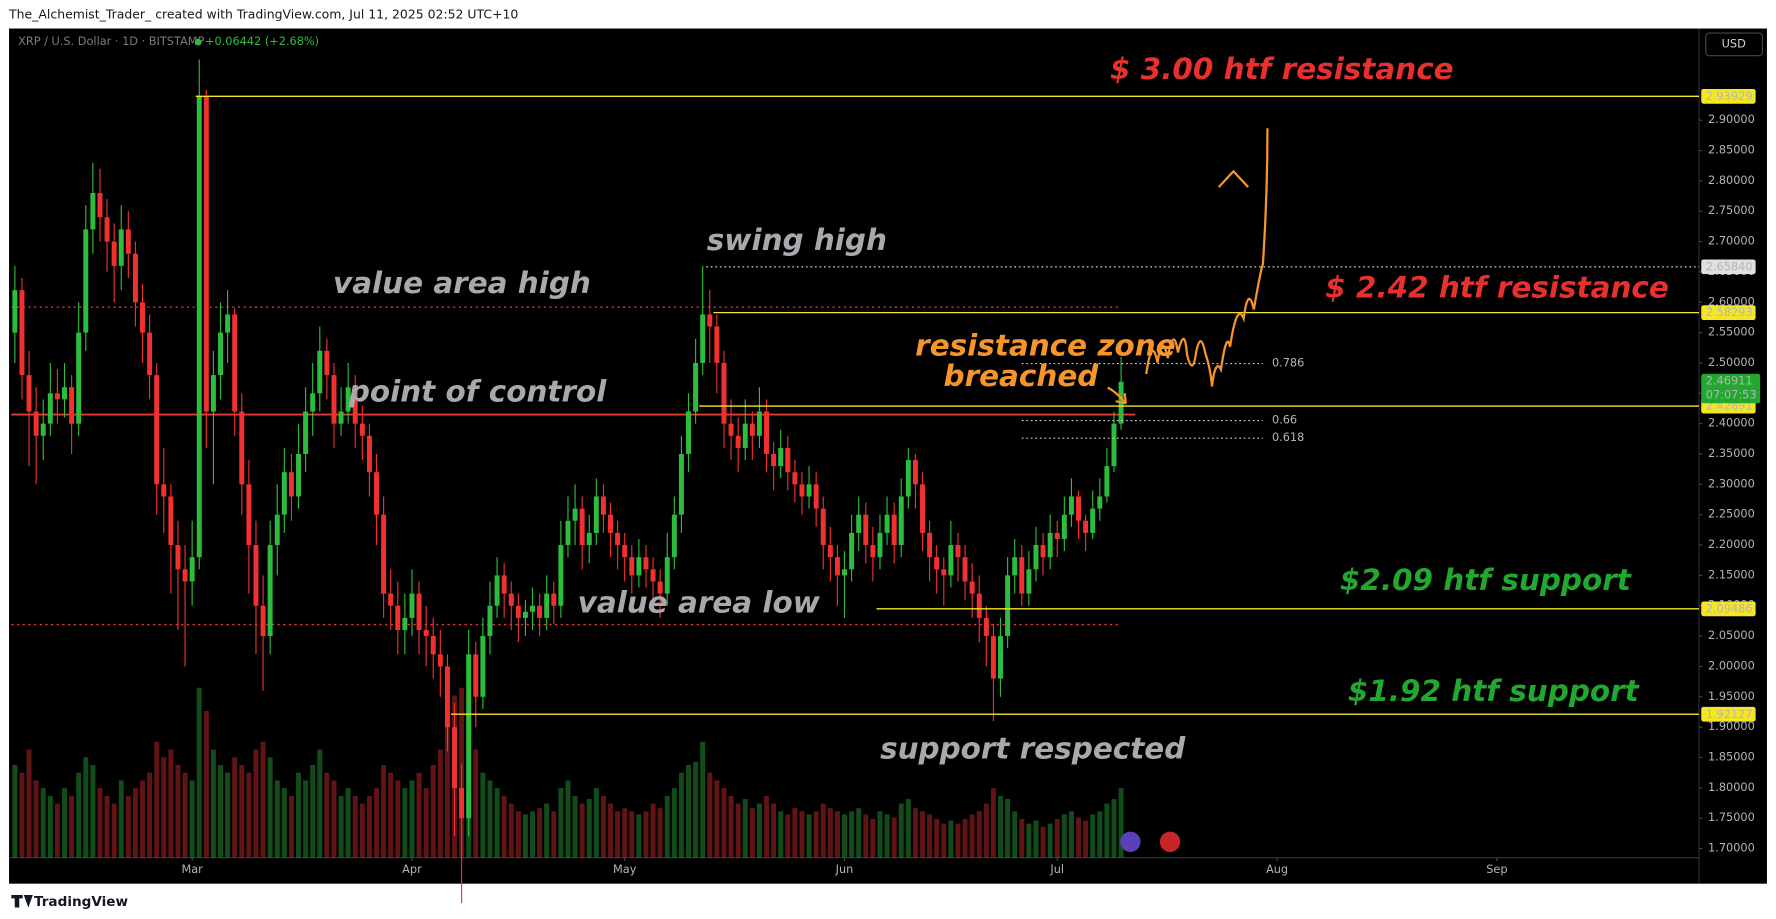 The image size is (1776, 919). I want to click on y-tick-label: 1.90000, so click(1731, 726).